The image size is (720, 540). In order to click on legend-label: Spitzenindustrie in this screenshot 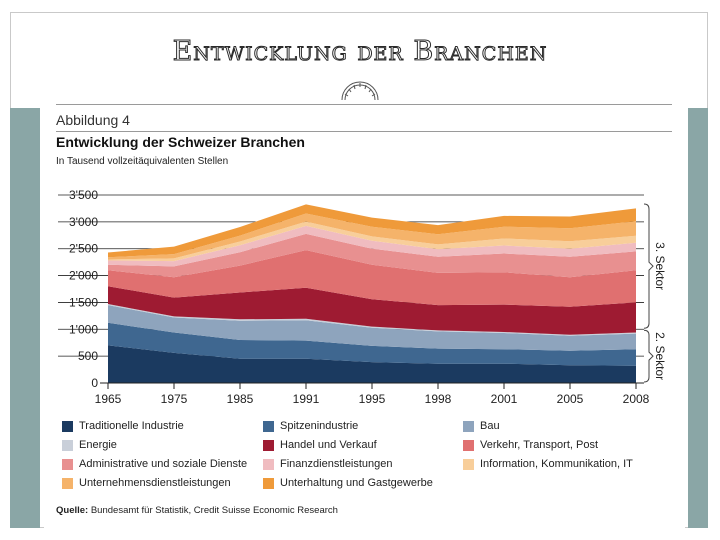, I will do `click(319, 426)`.